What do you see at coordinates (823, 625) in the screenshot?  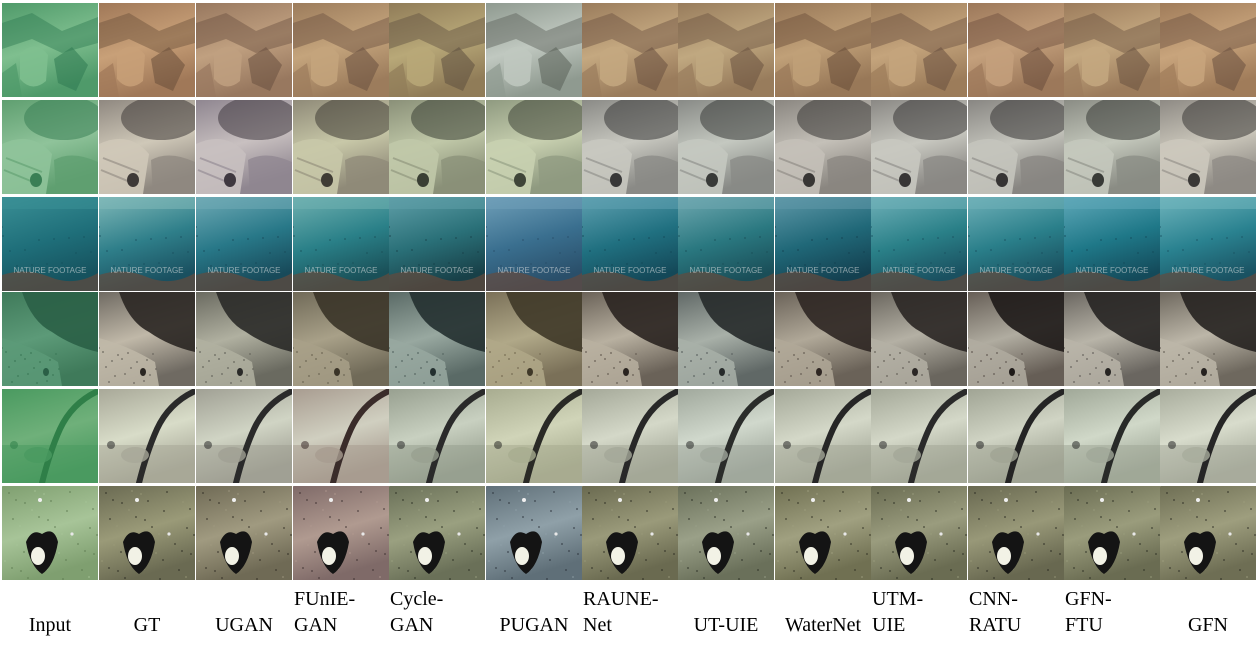 I see `method-name: WaterNet` at bounding box center [823, 625].